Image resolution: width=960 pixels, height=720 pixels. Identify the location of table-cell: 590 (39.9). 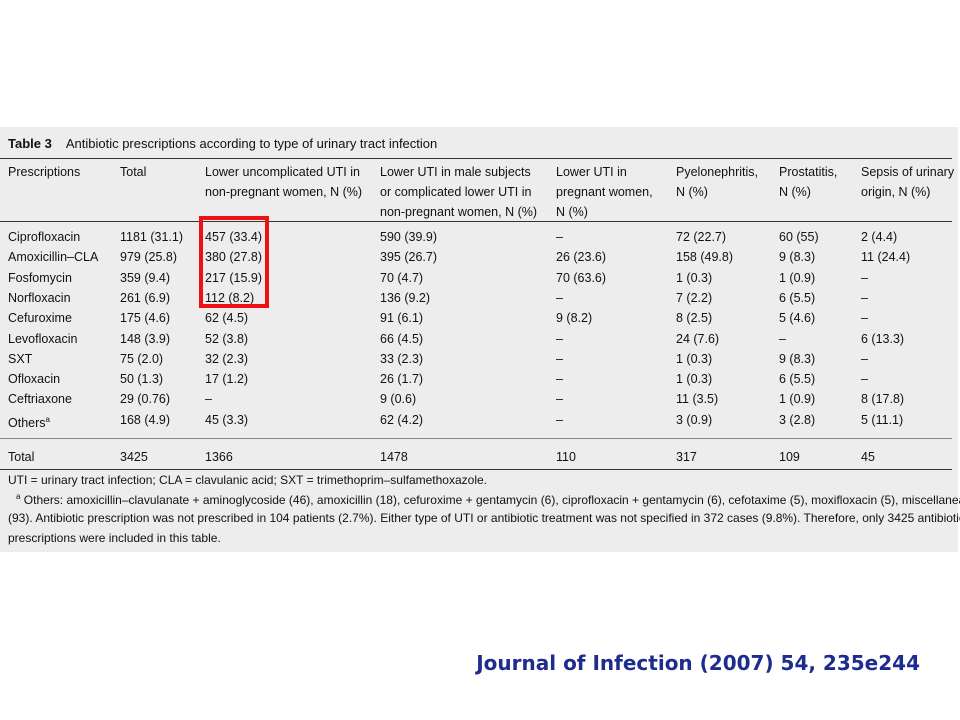
(408, 237).